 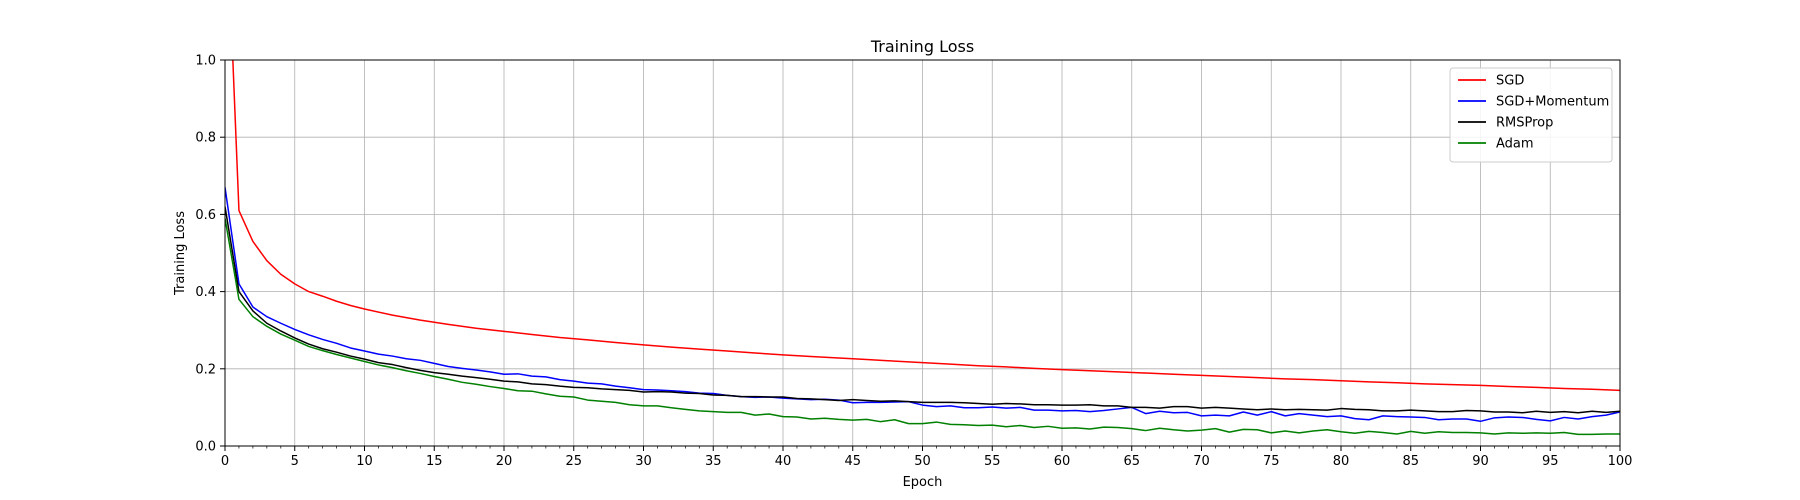 What do you see at coordinates (1131, 461) in the screenshot?
I see `x-tick-label: 65` at bounding box center [1131, 461].